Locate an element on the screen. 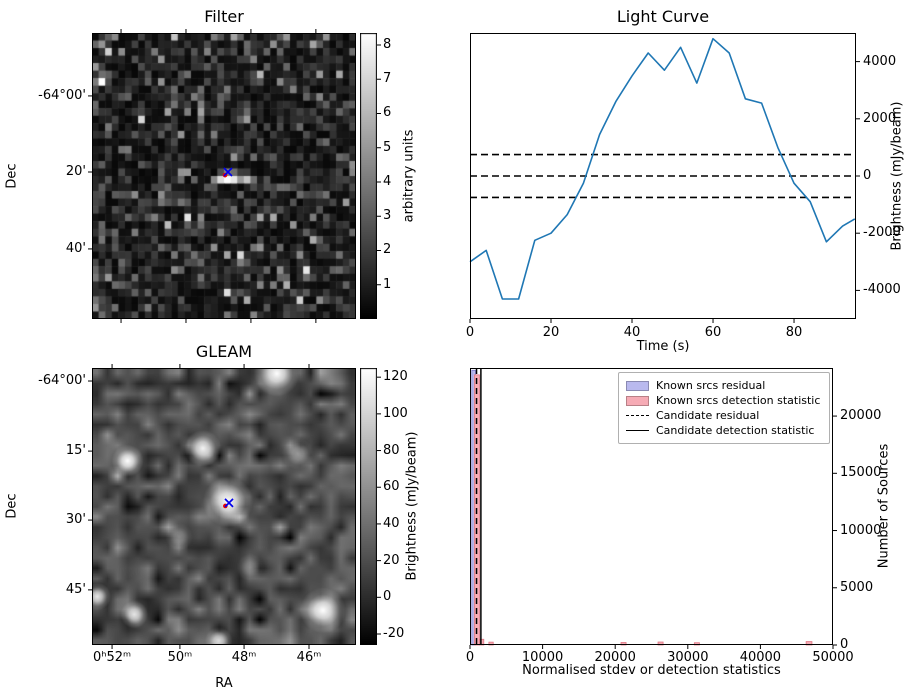  histogram-xlabel: Normalised stdev or detection statistics is located at coordinates (651, 670).